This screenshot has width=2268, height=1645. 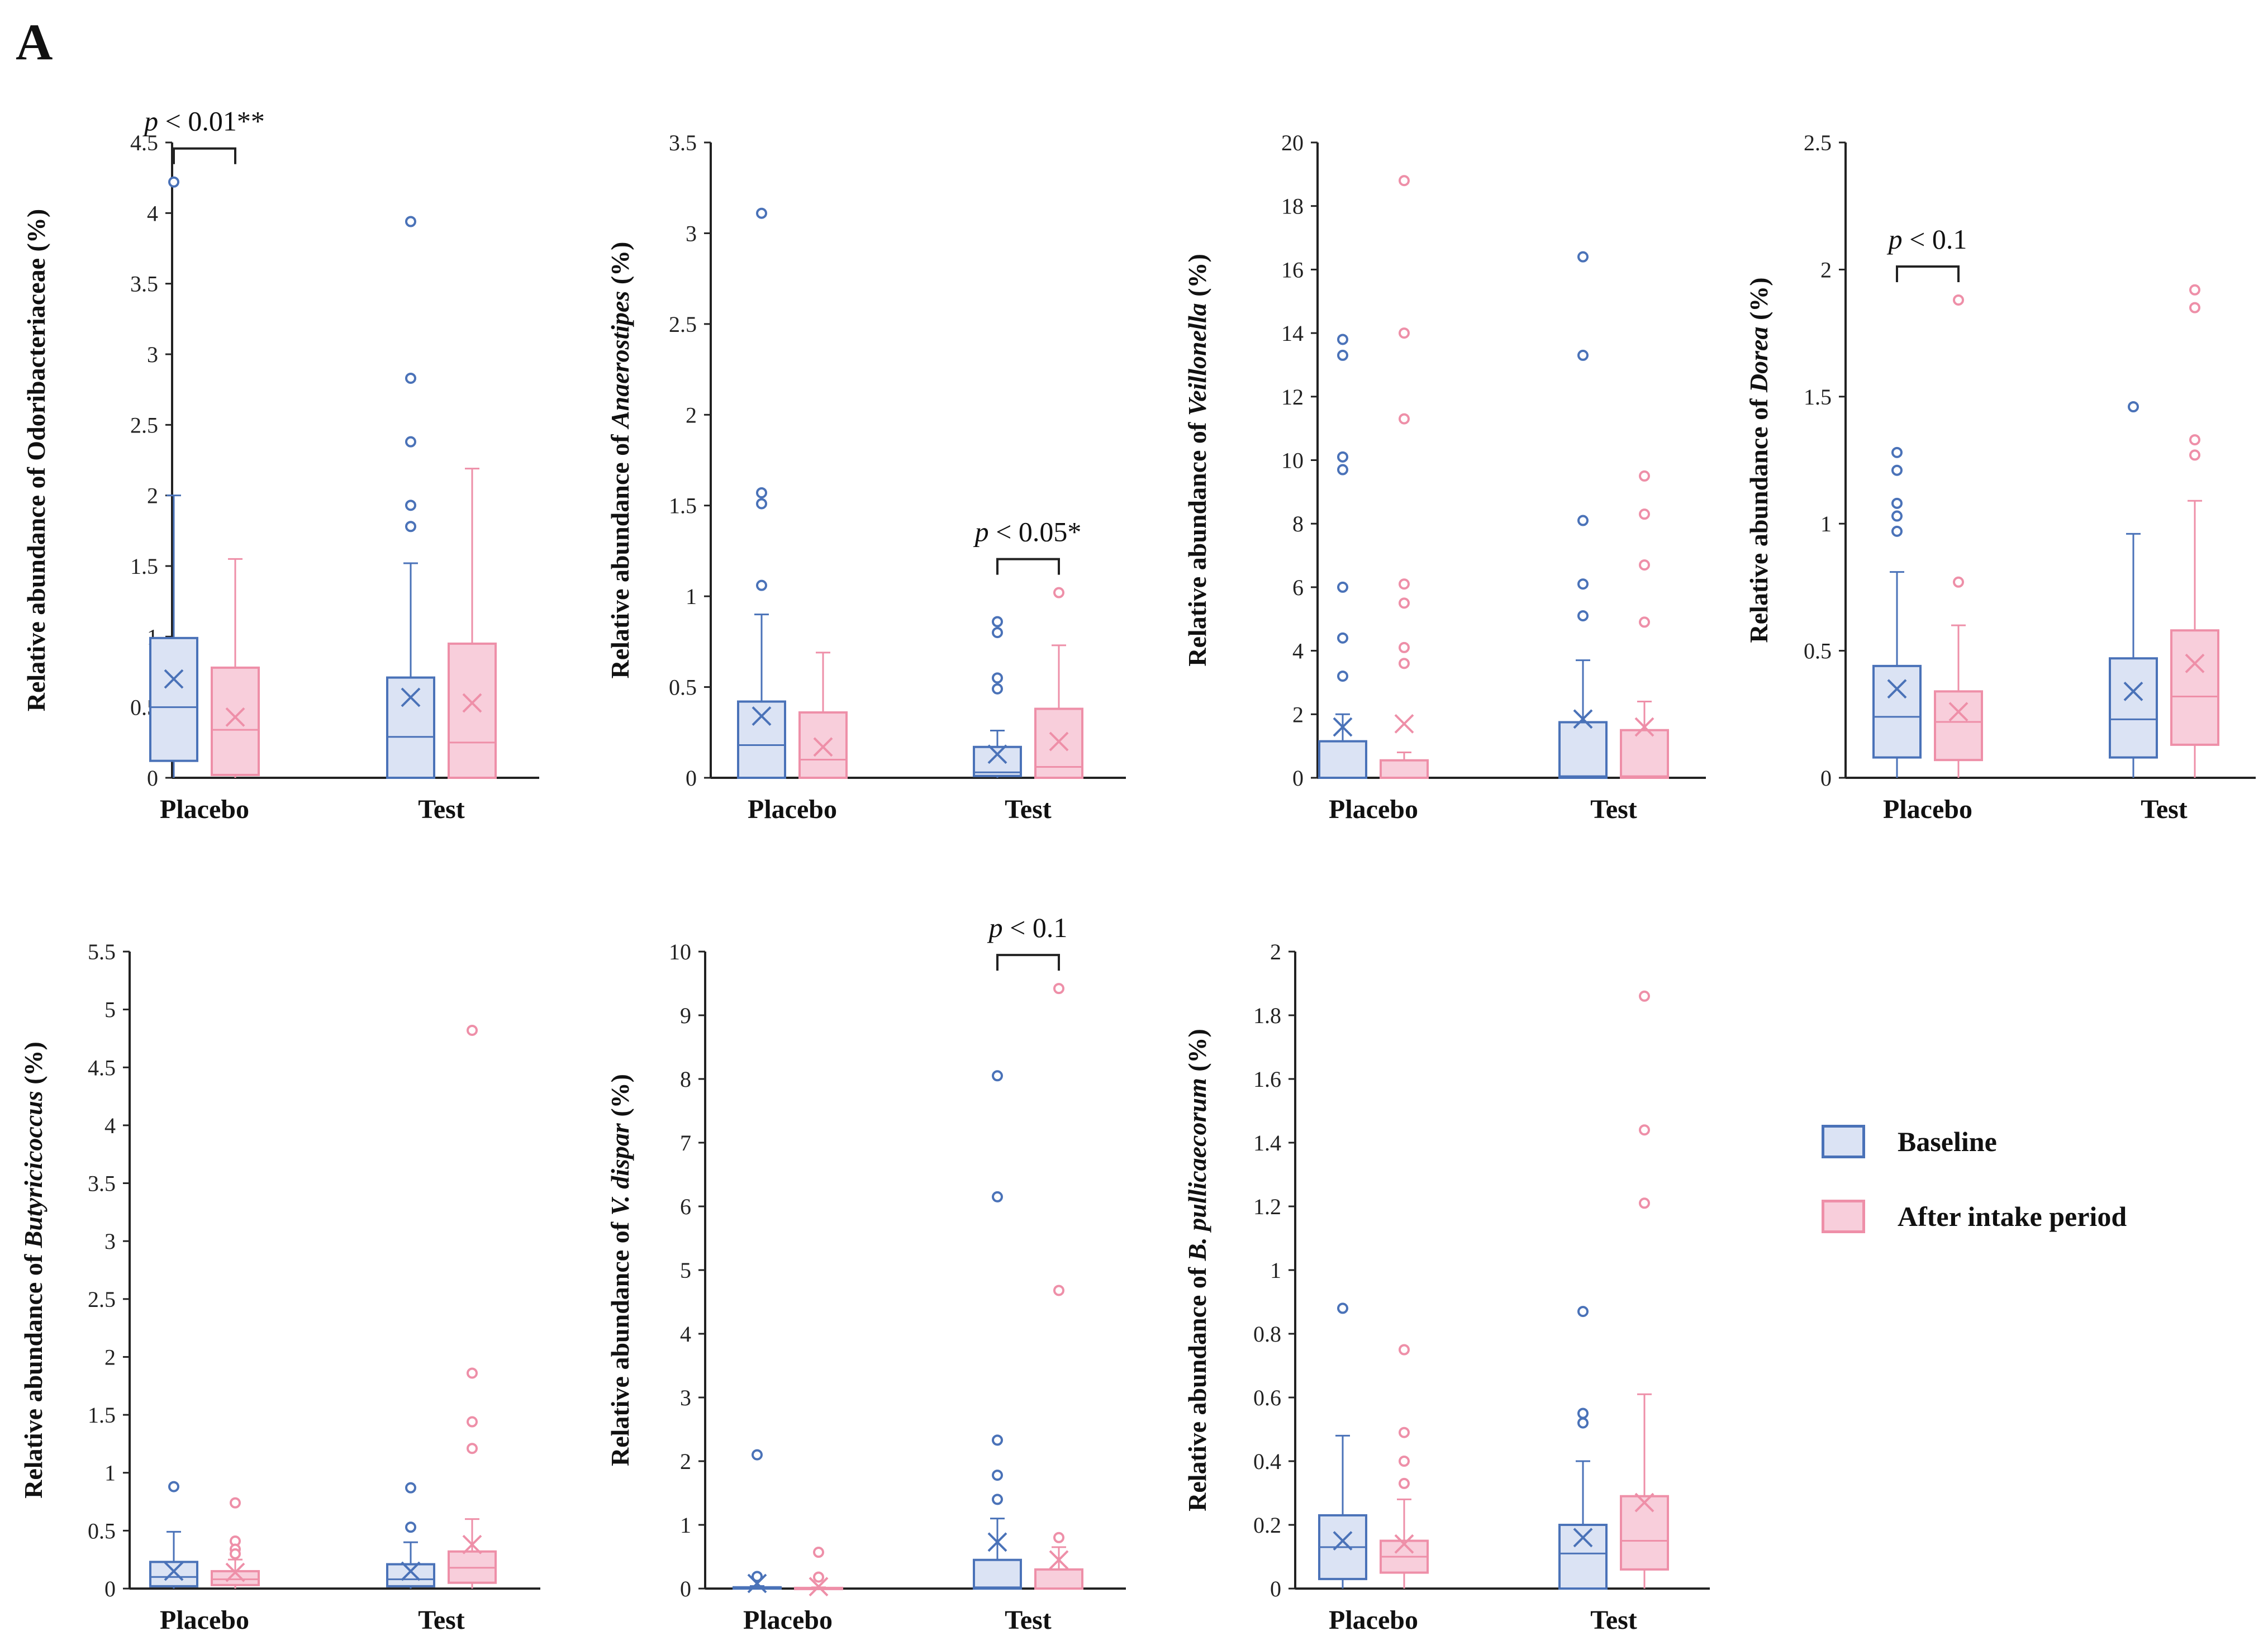 I want to click on y-tick-label: 18, so click(x=1292, y=206).